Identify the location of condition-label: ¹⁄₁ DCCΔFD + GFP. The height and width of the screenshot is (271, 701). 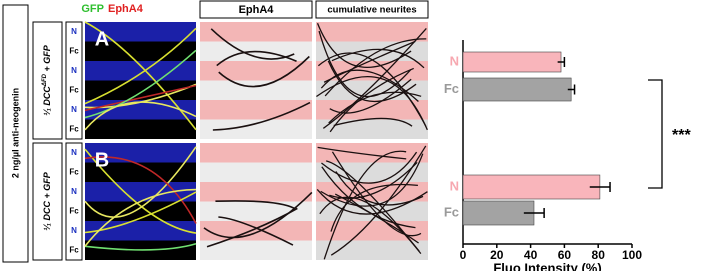
(47, 79).